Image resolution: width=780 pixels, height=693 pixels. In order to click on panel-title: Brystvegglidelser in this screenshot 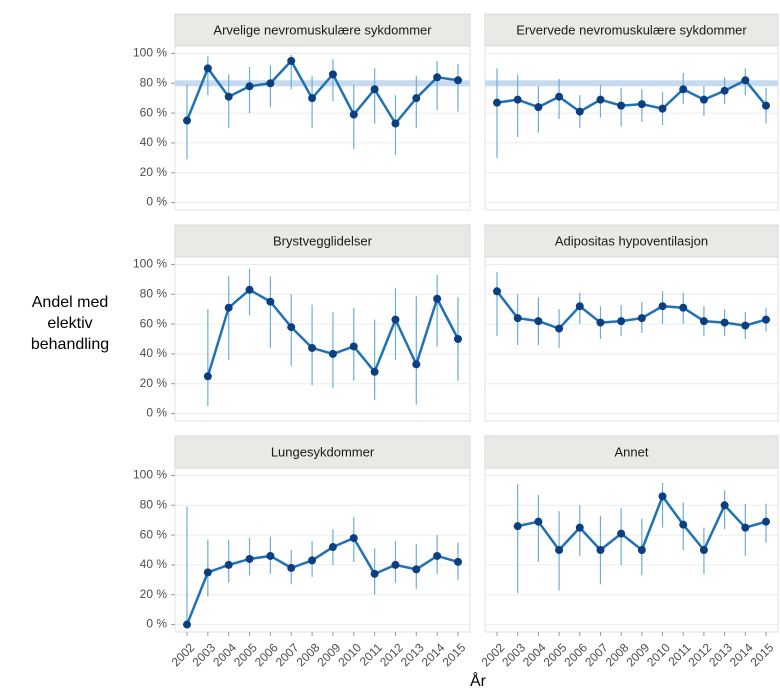, I will do `click(323, 240)`.